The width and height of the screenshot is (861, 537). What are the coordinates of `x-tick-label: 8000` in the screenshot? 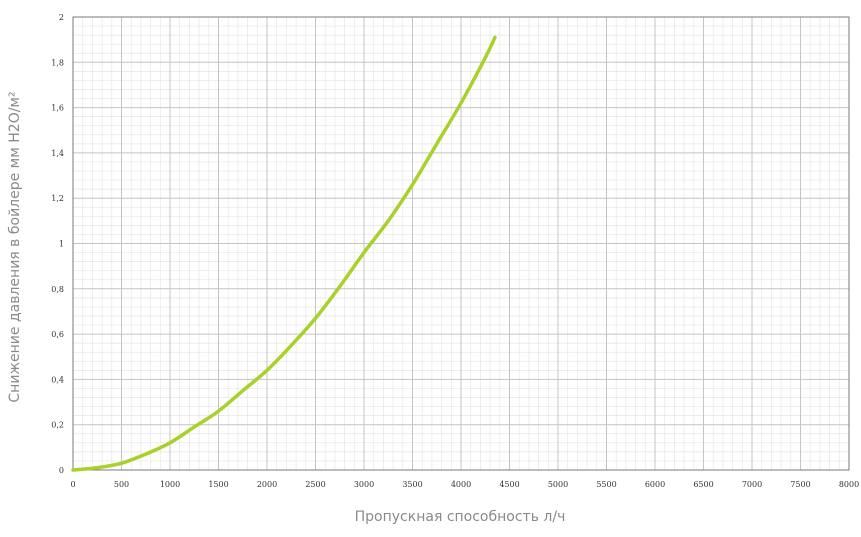 It's located at (849, 484).